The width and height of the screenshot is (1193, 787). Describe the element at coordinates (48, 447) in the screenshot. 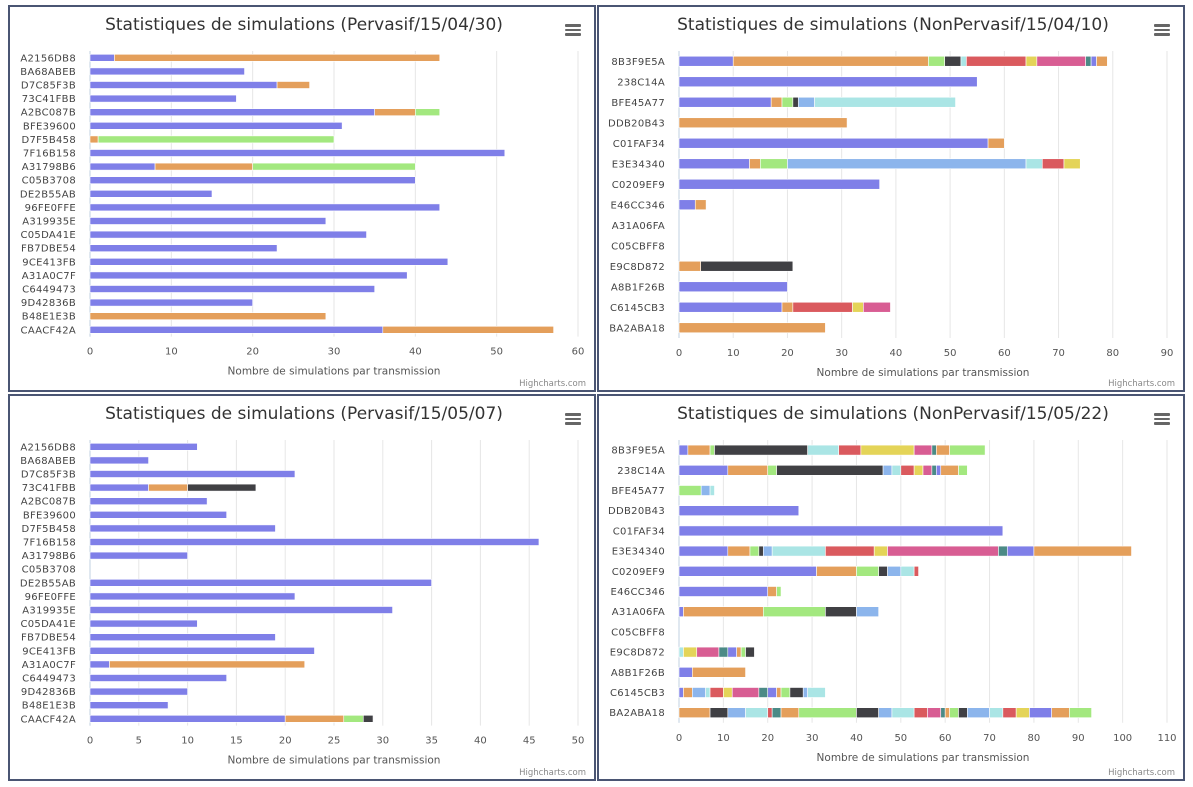

I see `category-label: A2156DB8` at that location.